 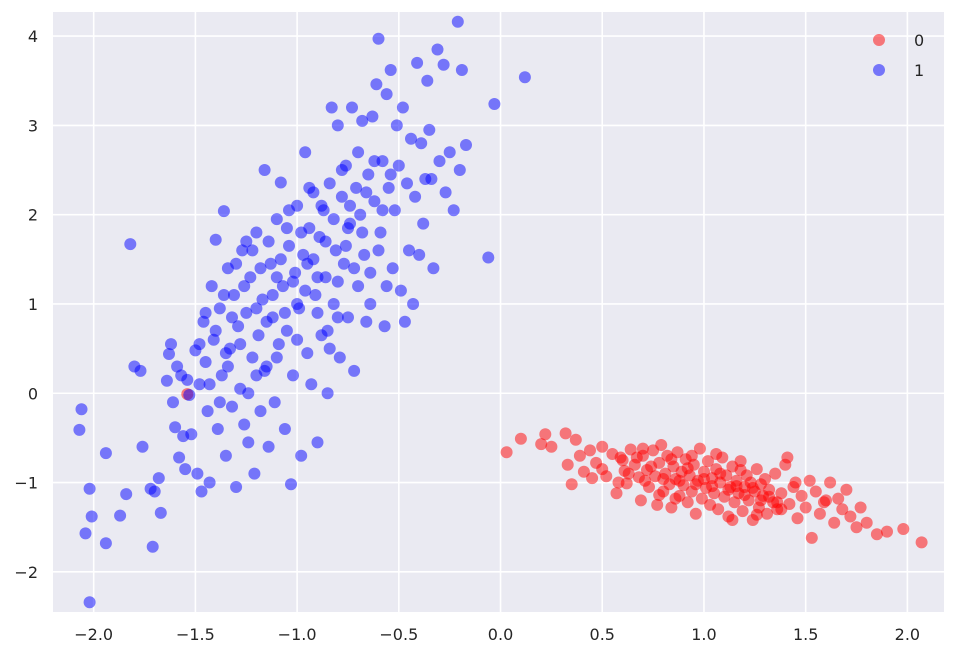 What do you see at coordinates (919, 70) in the screenshot?
I see `legend-label-1: 1` at bounding box center [919, 70].